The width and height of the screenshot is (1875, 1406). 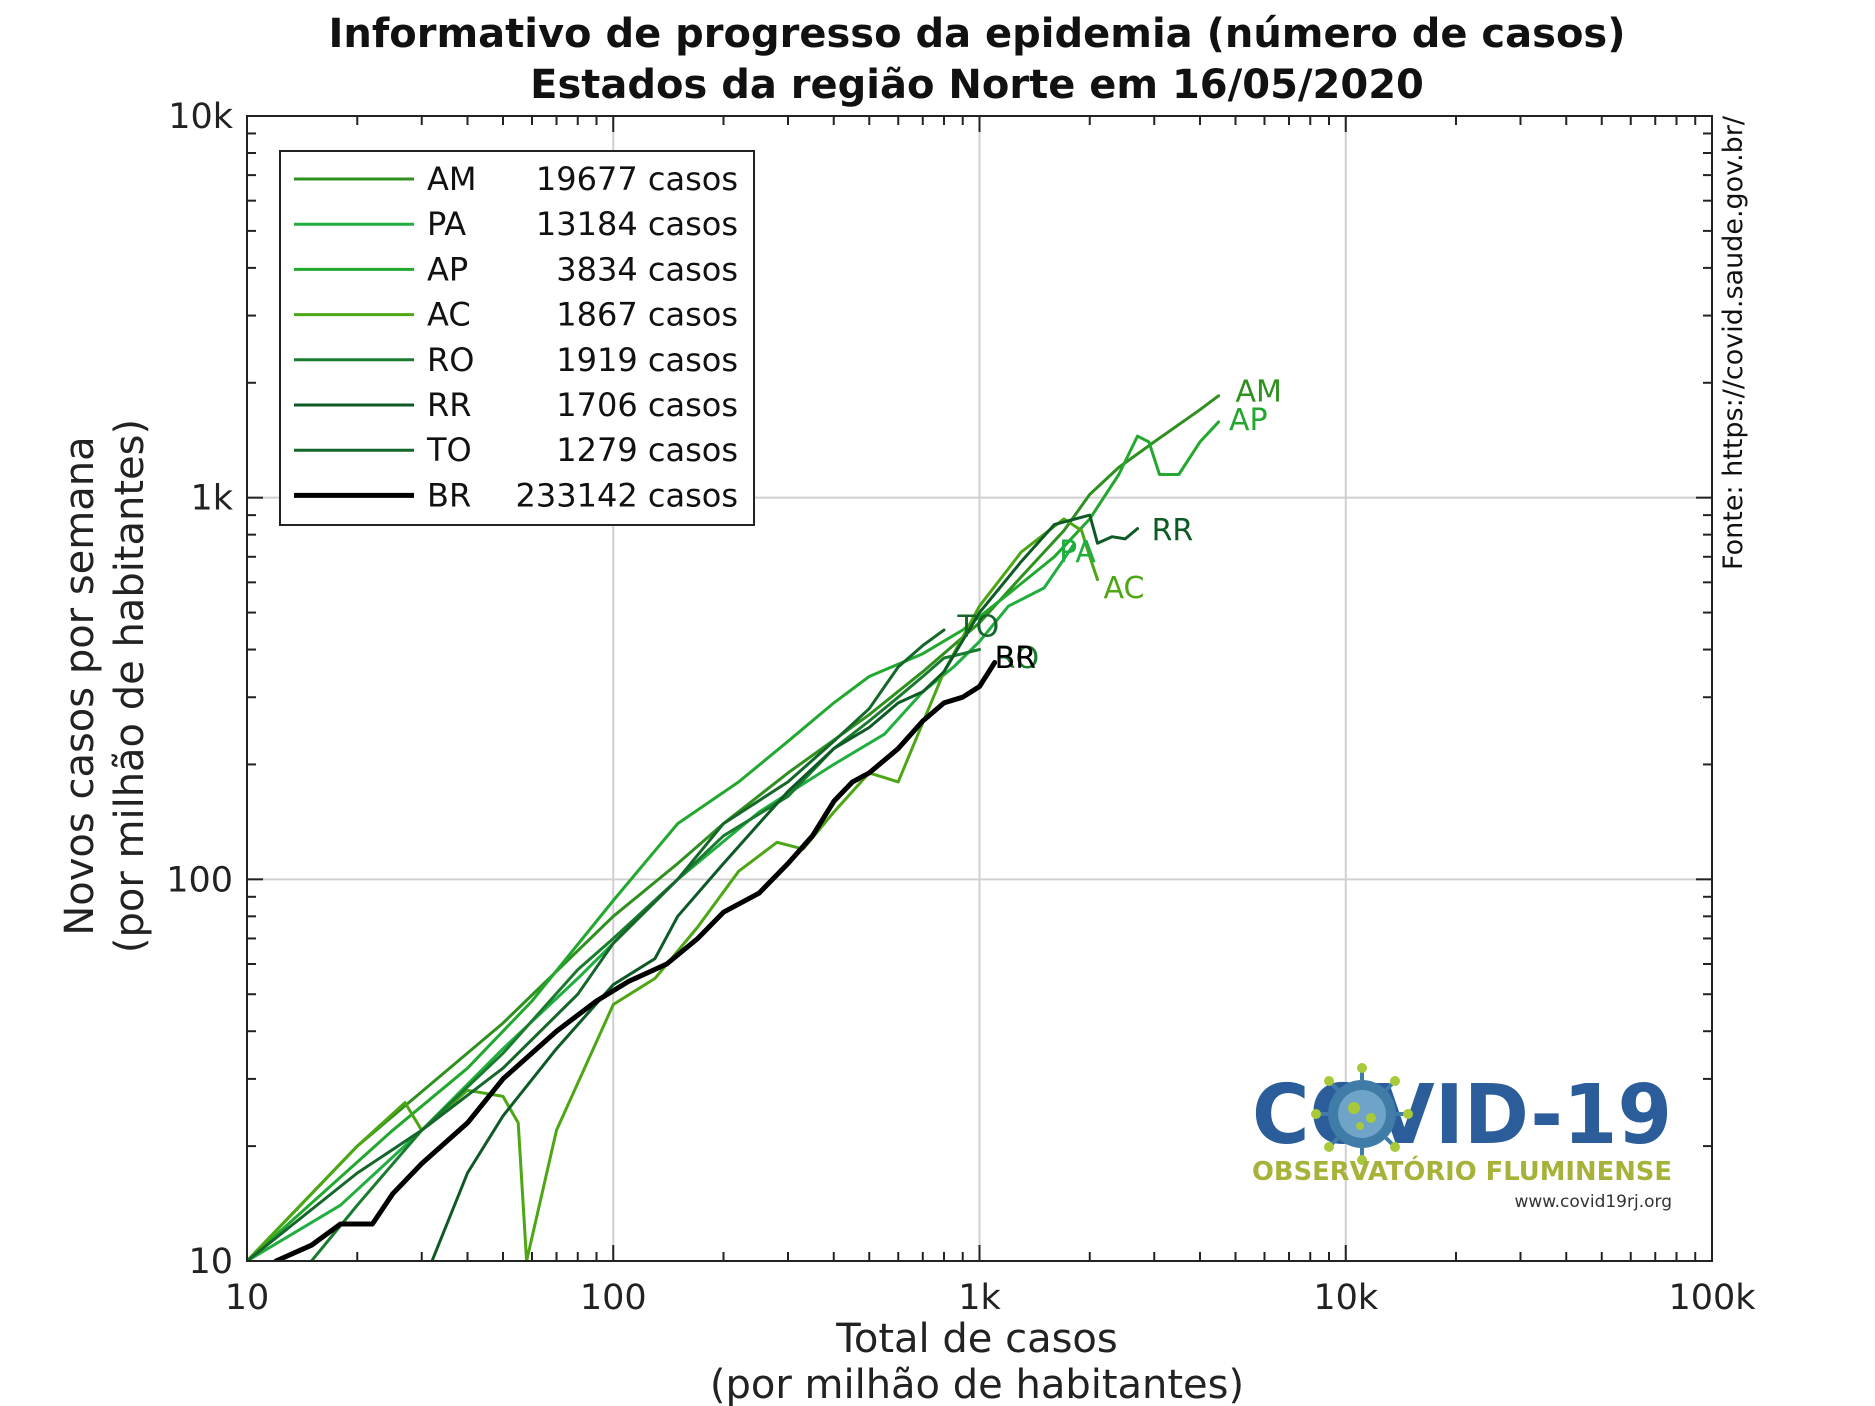 I want to click on legend-cases-ac: 1867 casos, so click(x=647, y=315).